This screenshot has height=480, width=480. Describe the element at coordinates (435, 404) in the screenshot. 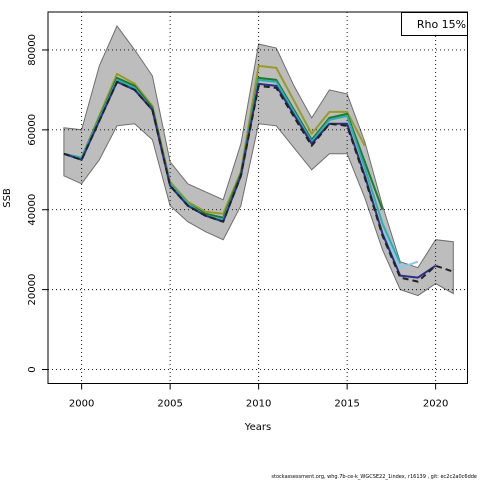

I see `x-tick-label: 2020` at that location.